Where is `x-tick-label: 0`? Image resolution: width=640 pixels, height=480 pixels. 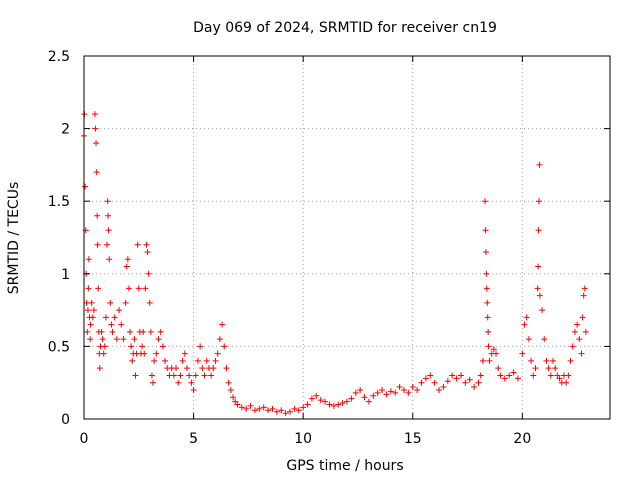
x-tick-label: 0 is located at coordinates (84, 439).